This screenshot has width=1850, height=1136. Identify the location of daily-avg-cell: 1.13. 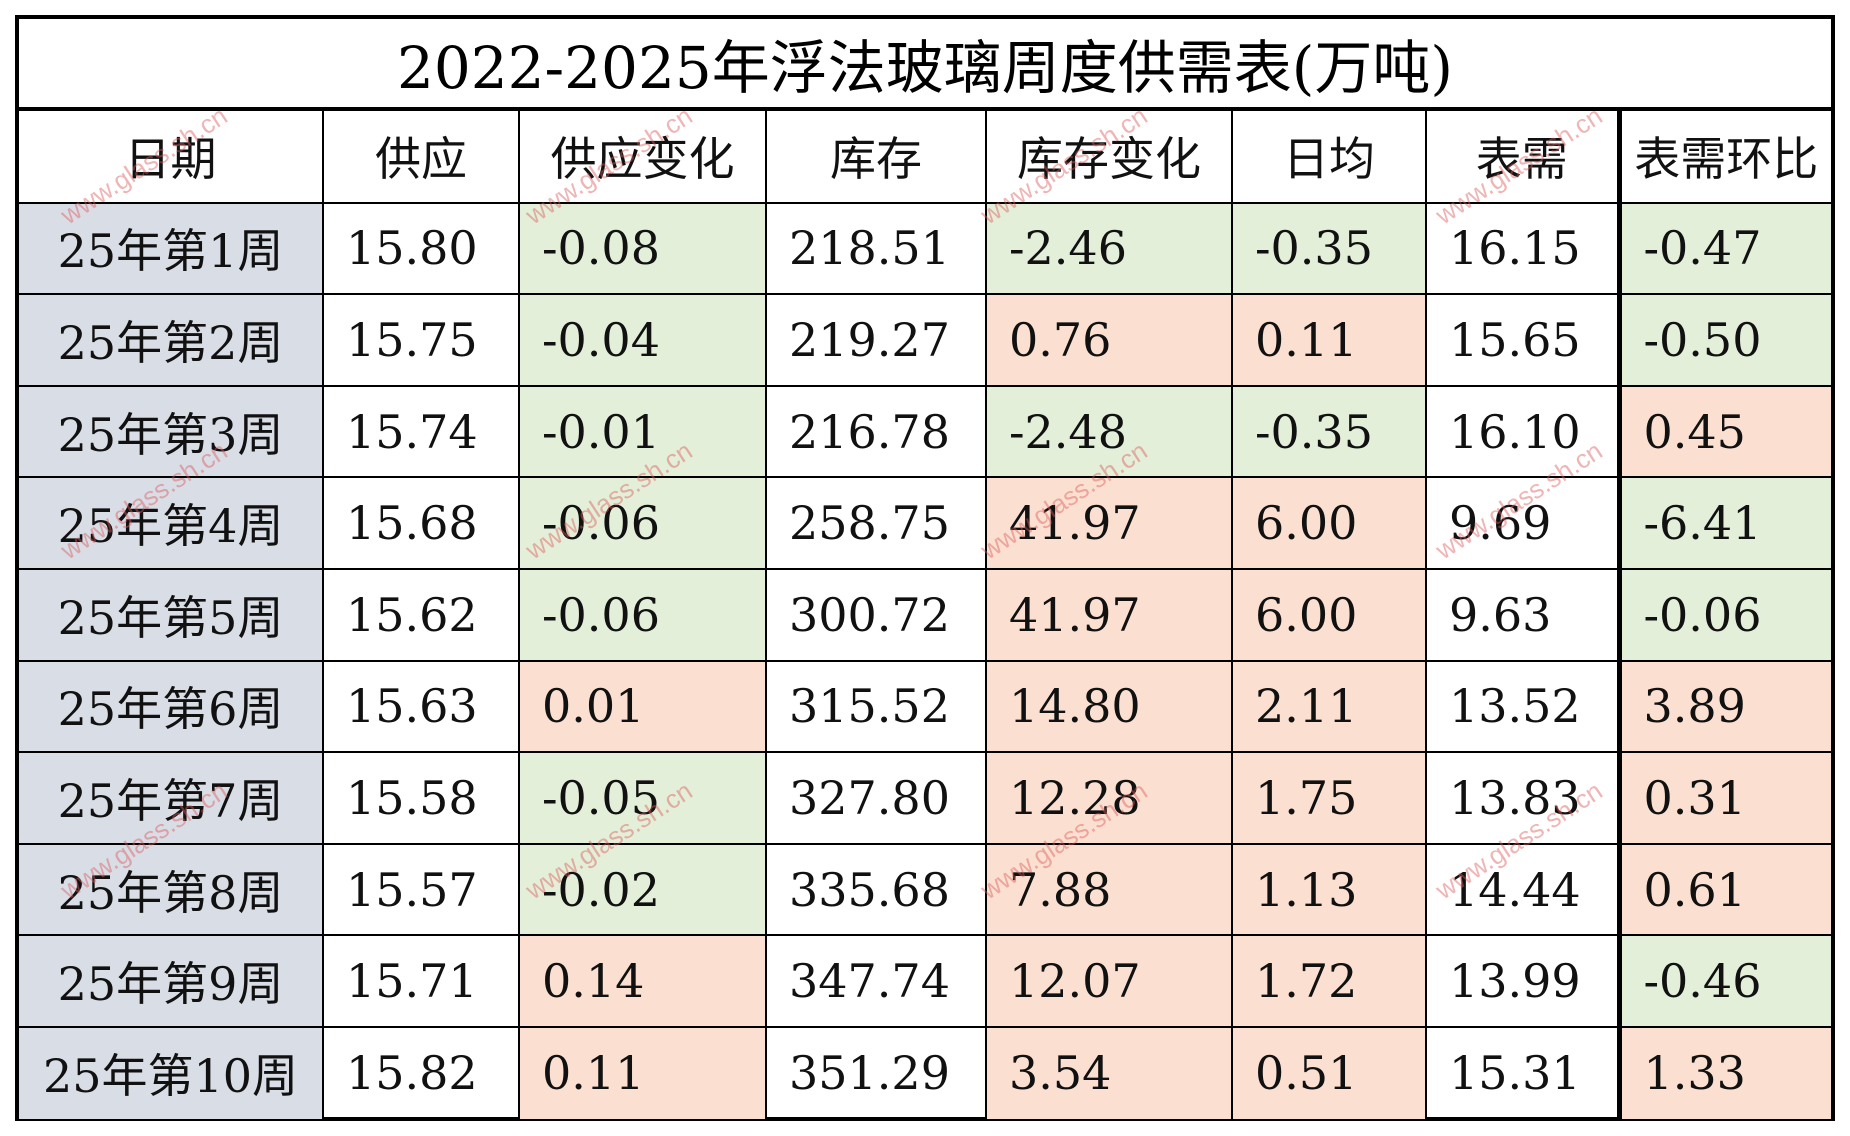
(1329, 889).